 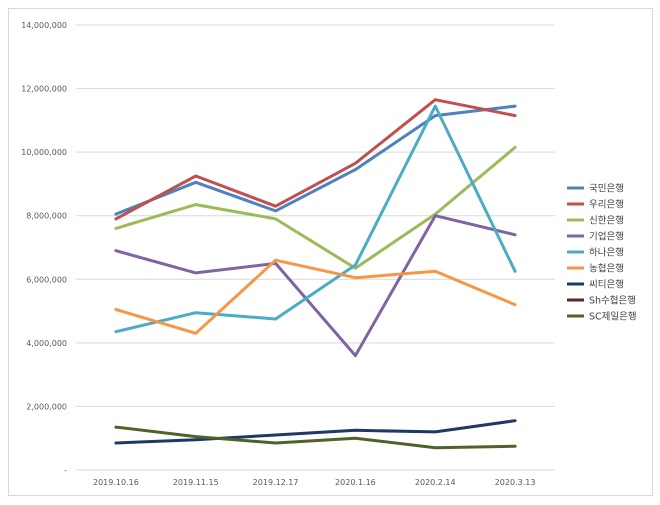 What do you see at coordinates (606, 285) in the screenshot?
I see `legend-label: 씨티은행` at bounding box center [606, 285].